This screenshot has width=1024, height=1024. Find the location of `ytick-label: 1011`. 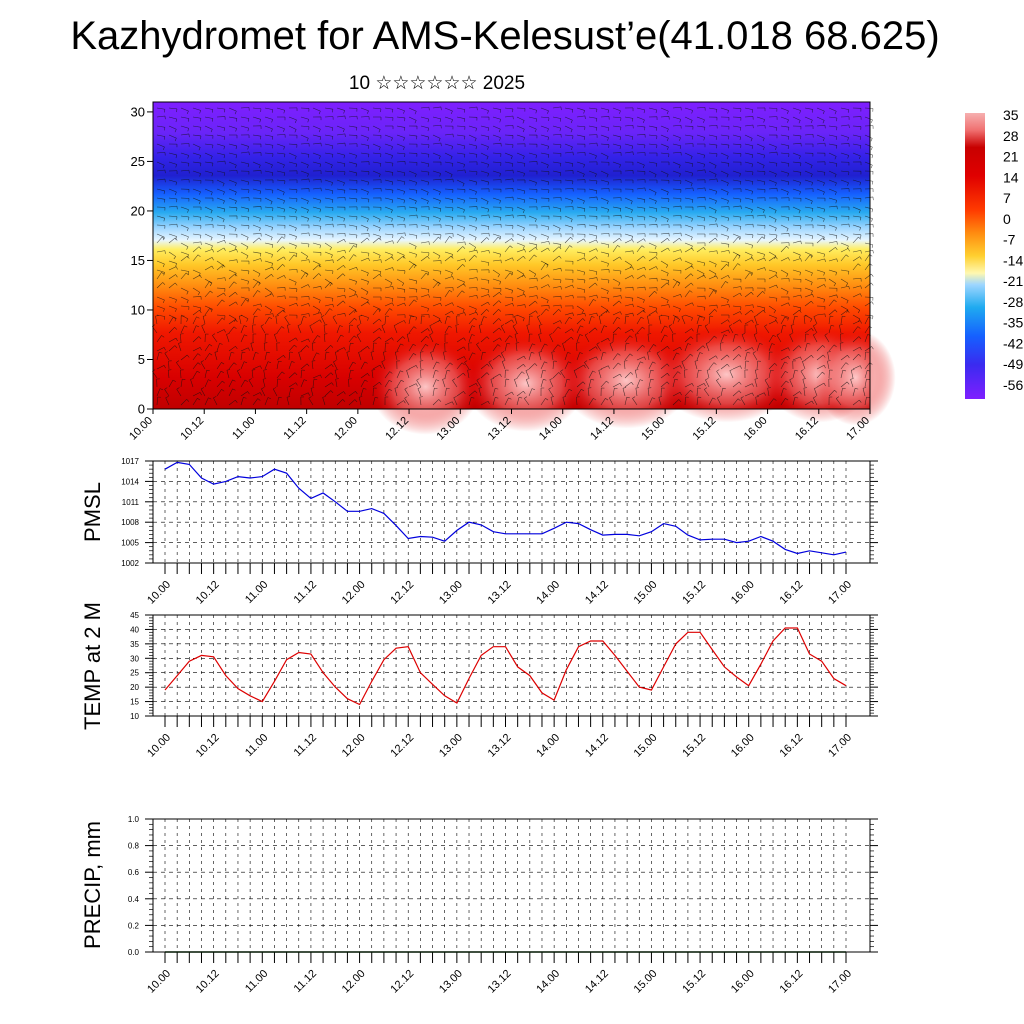

ytick-label: 1011 is located at coordinates (131, 502).